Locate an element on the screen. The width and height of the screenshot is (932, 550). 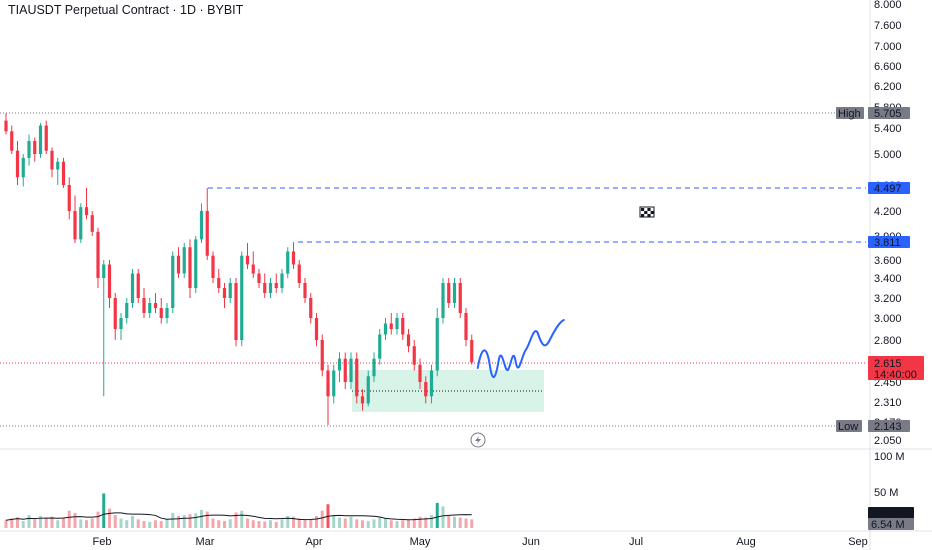
volume-ma-line is located at coordinates (238, 516).